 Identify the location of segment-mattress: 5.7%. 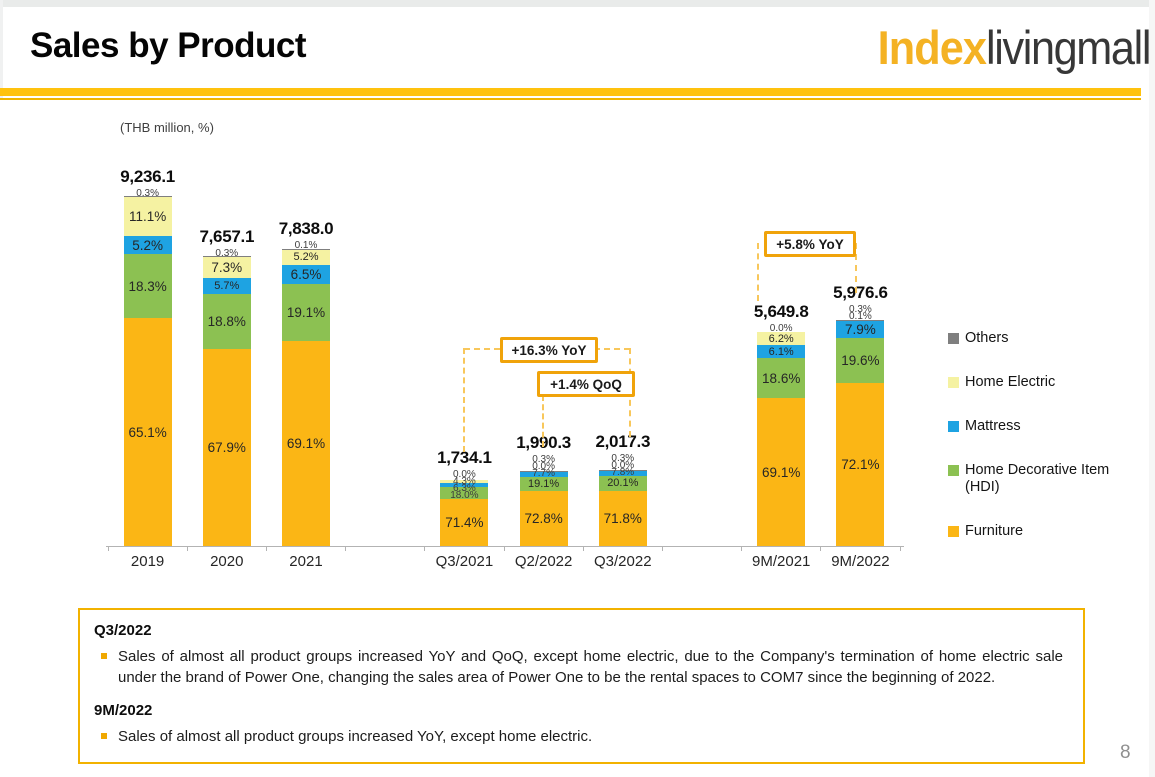
(226, 286).